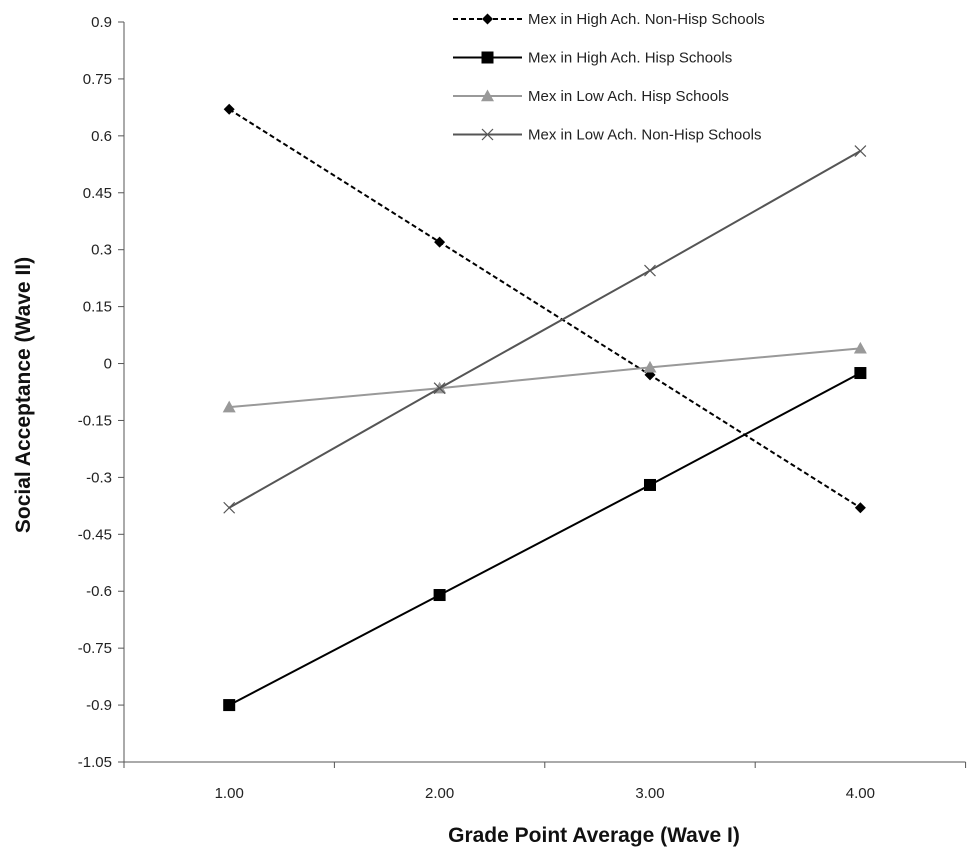  What do you see at coordinates (95, 420) in the screenshot?
I see `y-tick-label: -0.15` at bounding box center [95, 420].